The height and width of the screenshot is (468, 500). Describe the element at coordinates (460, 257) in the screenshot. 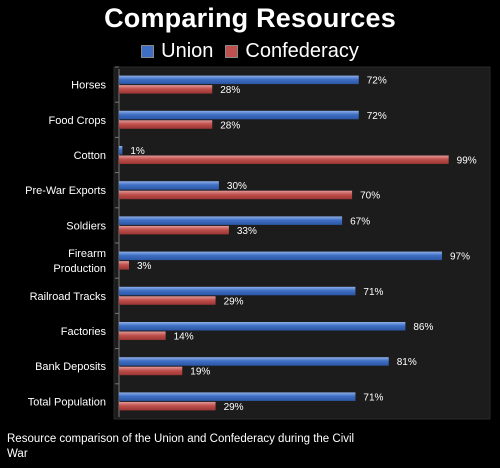

I see `data-label-union: 97%` at that location.